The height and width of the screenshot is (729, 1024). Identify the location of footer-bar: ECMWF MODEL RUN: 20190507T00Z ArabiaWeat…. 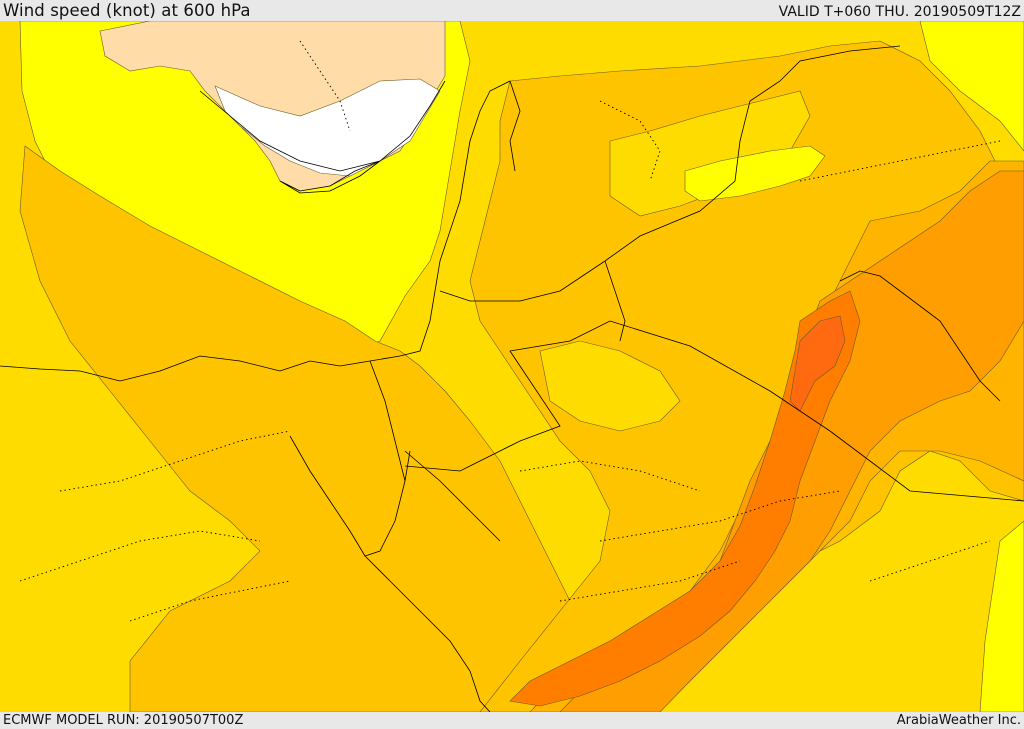
(512, 720).